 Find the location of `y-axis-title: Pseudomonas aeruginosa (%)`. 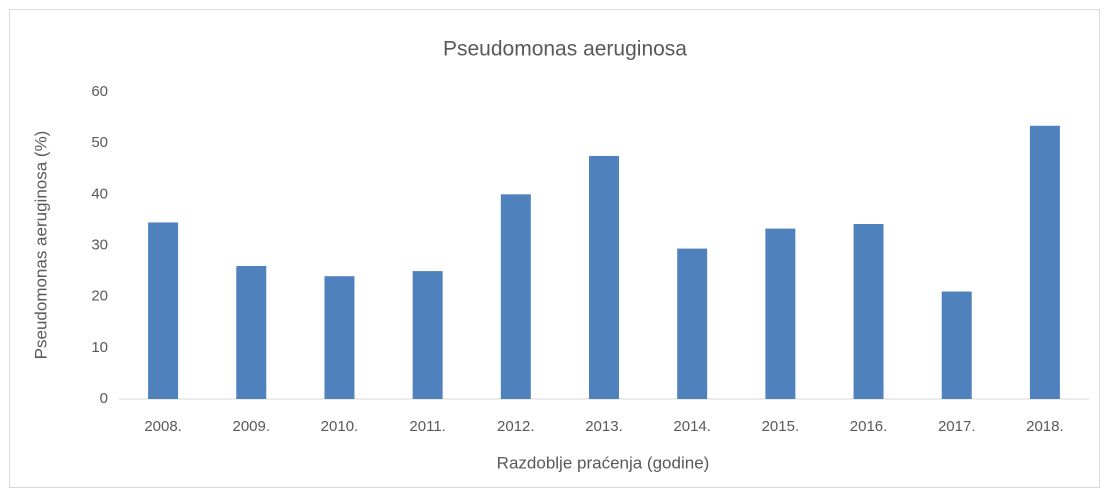

y-axis-title: Pseudomonas aeruginosa (%) is located at coordinates (40, 245).